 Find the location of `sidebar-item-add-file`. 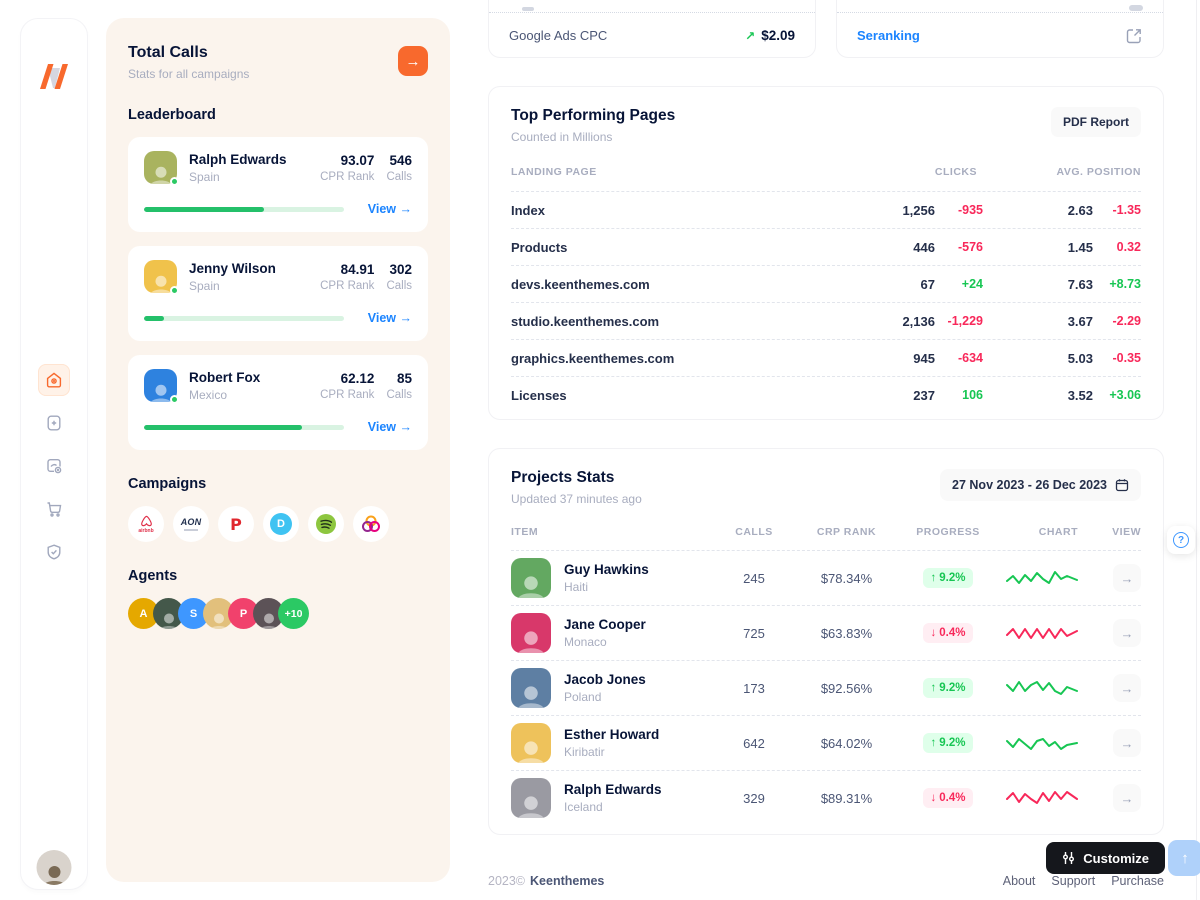

sidebar-item-add-file is located at coordinates (54, 423).